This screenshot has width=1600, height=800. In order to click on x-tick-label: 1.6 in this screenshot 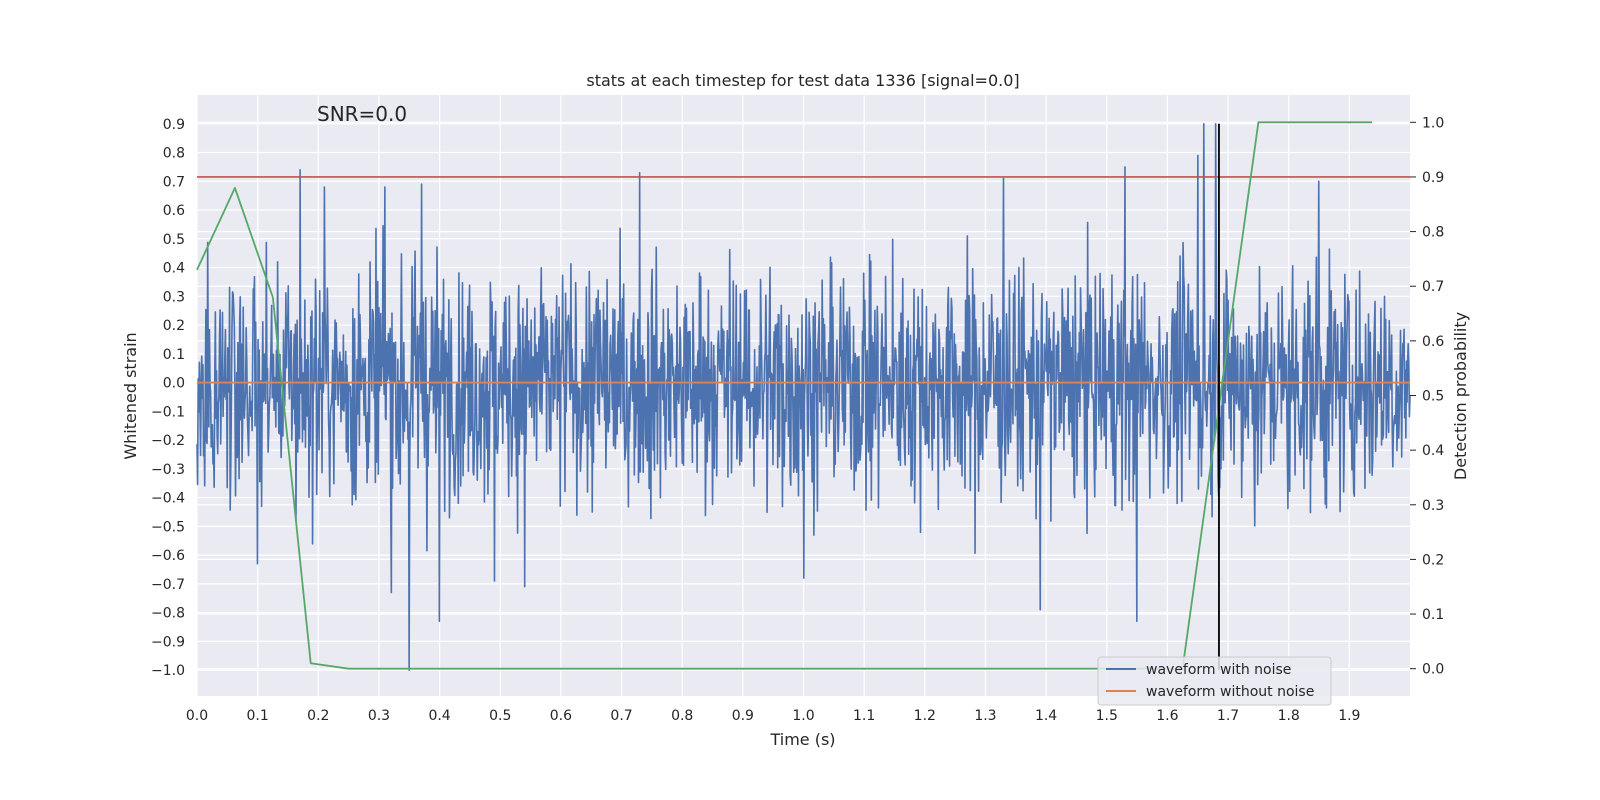, I will do `click(1167, 716)`.